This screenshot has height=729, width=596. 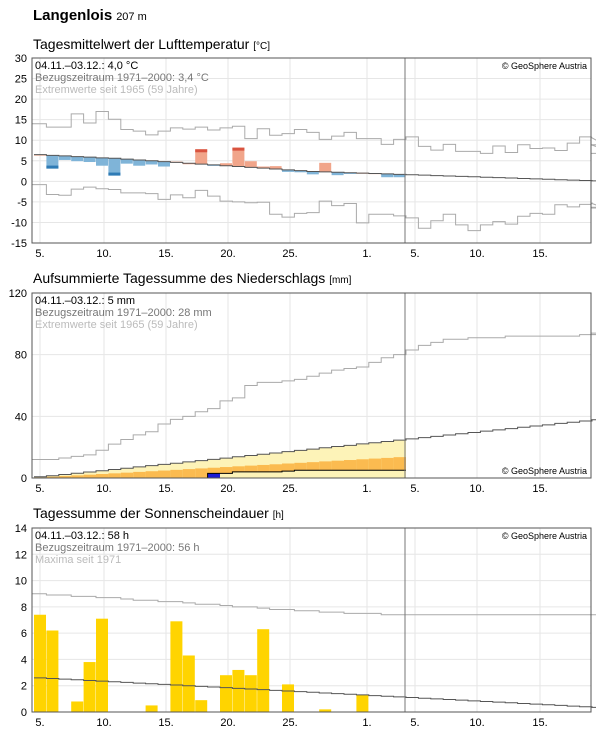 What do you see at coordinates (24, 634) in the screenshot?
I see `sunshine-ytick-label: 6` at bounding box center [24, 634].